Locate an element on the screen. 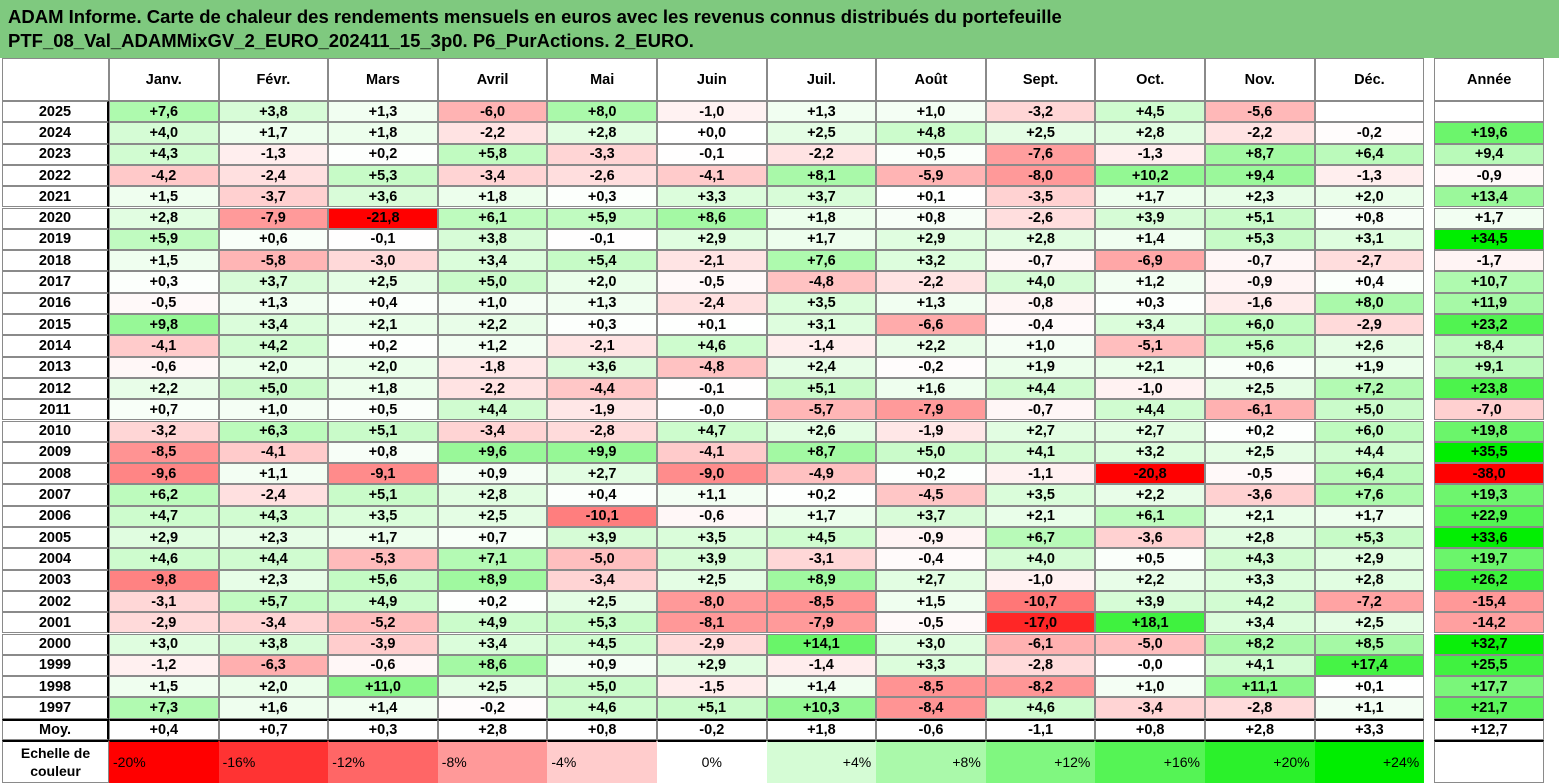 The width and height of the screenshot is (1559, 783). heatmap-cell: -8,1 is located at coordinates (712, 623).